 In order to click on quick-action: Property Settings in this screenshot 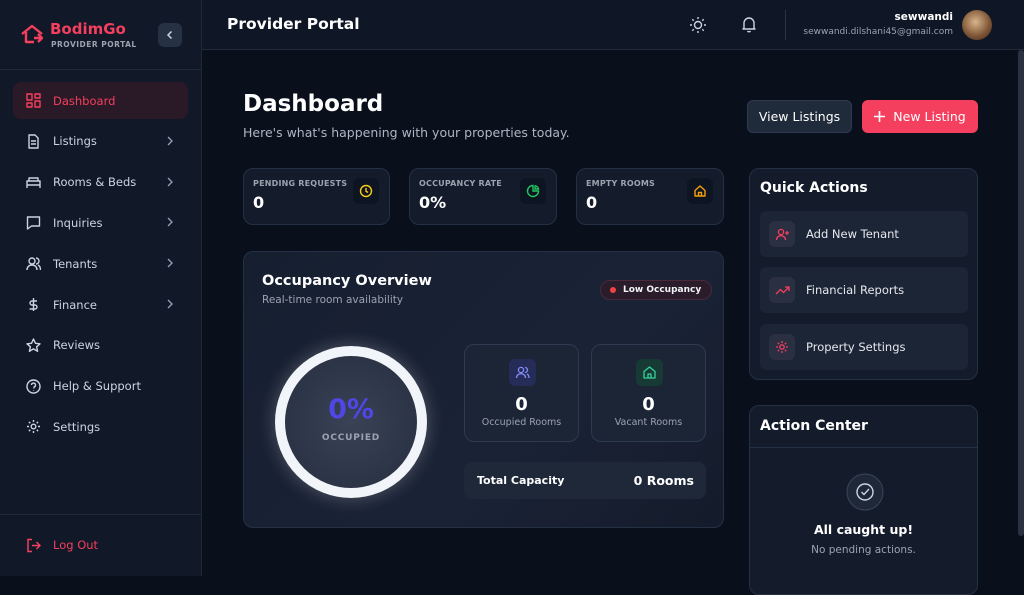, I will do `click(864, 347)`.